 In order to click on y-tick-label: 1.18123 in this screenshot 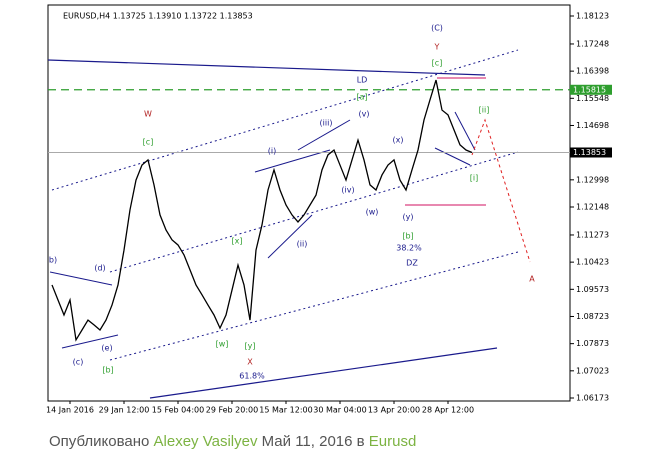, I will do `click(592, 15)`.